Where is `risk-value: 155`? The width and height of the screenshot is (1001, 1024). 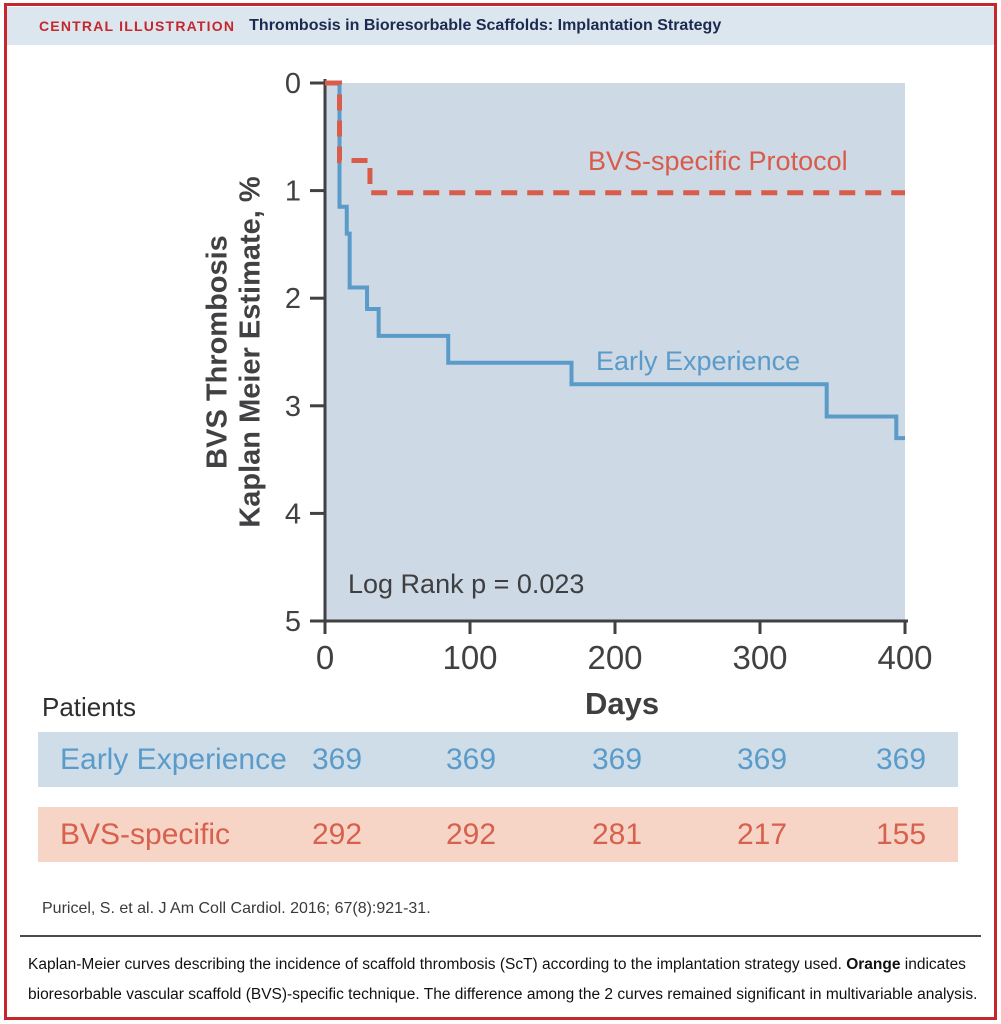 risk-value: 155 is located at coordinates (901, 834).